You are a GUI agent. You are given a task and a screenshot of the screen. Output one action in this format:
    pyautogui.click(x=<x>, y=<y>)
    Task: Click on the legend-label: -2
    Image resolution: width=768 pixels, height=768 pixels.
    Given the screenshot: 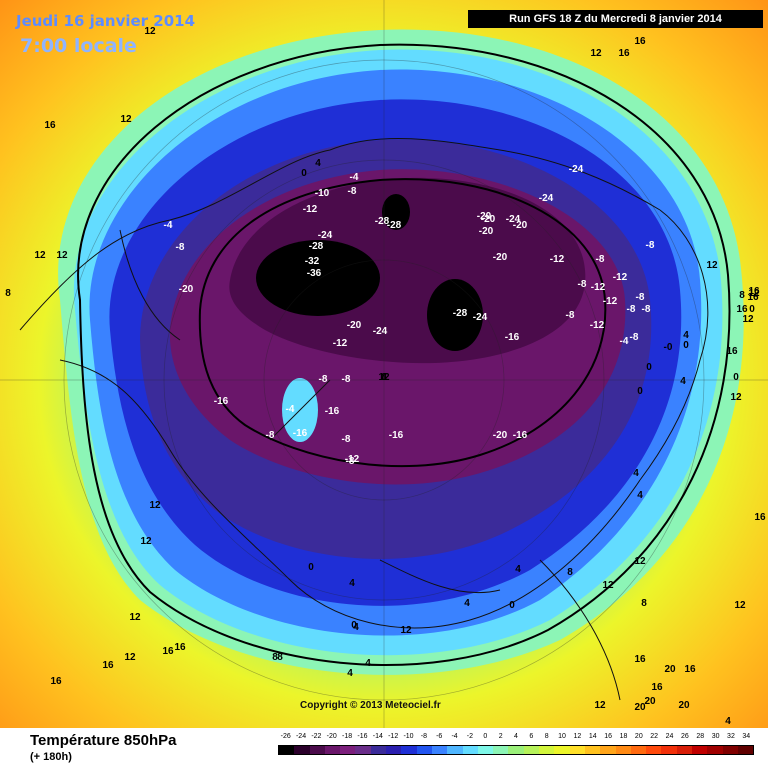 What is the action you would take?
    pyautogui.click(x=470, y=736)
    